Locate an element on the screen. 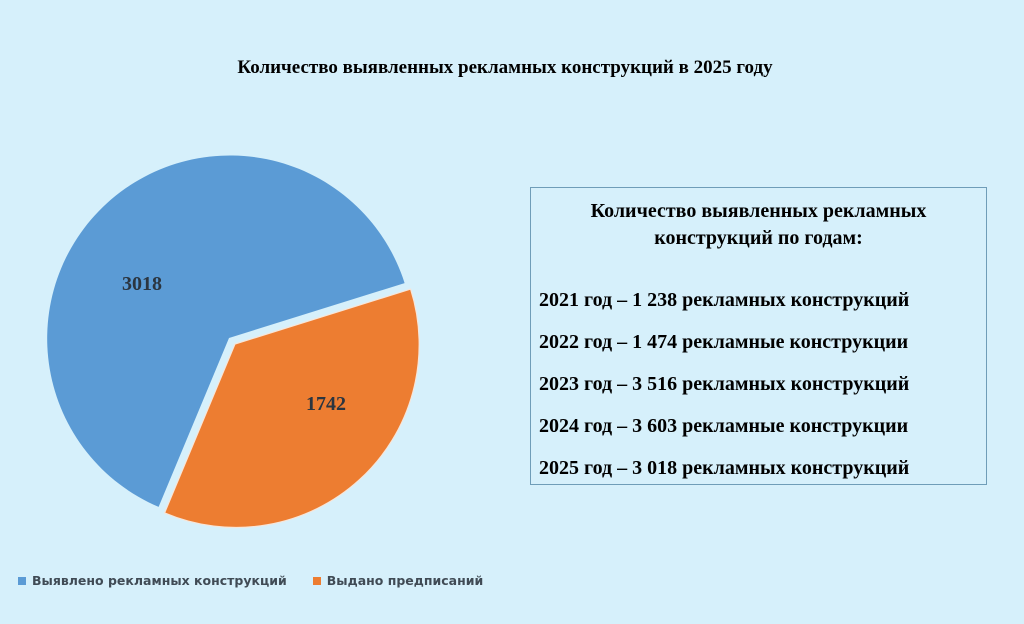  pie-slice-orders is located at coordinates (291, 408).